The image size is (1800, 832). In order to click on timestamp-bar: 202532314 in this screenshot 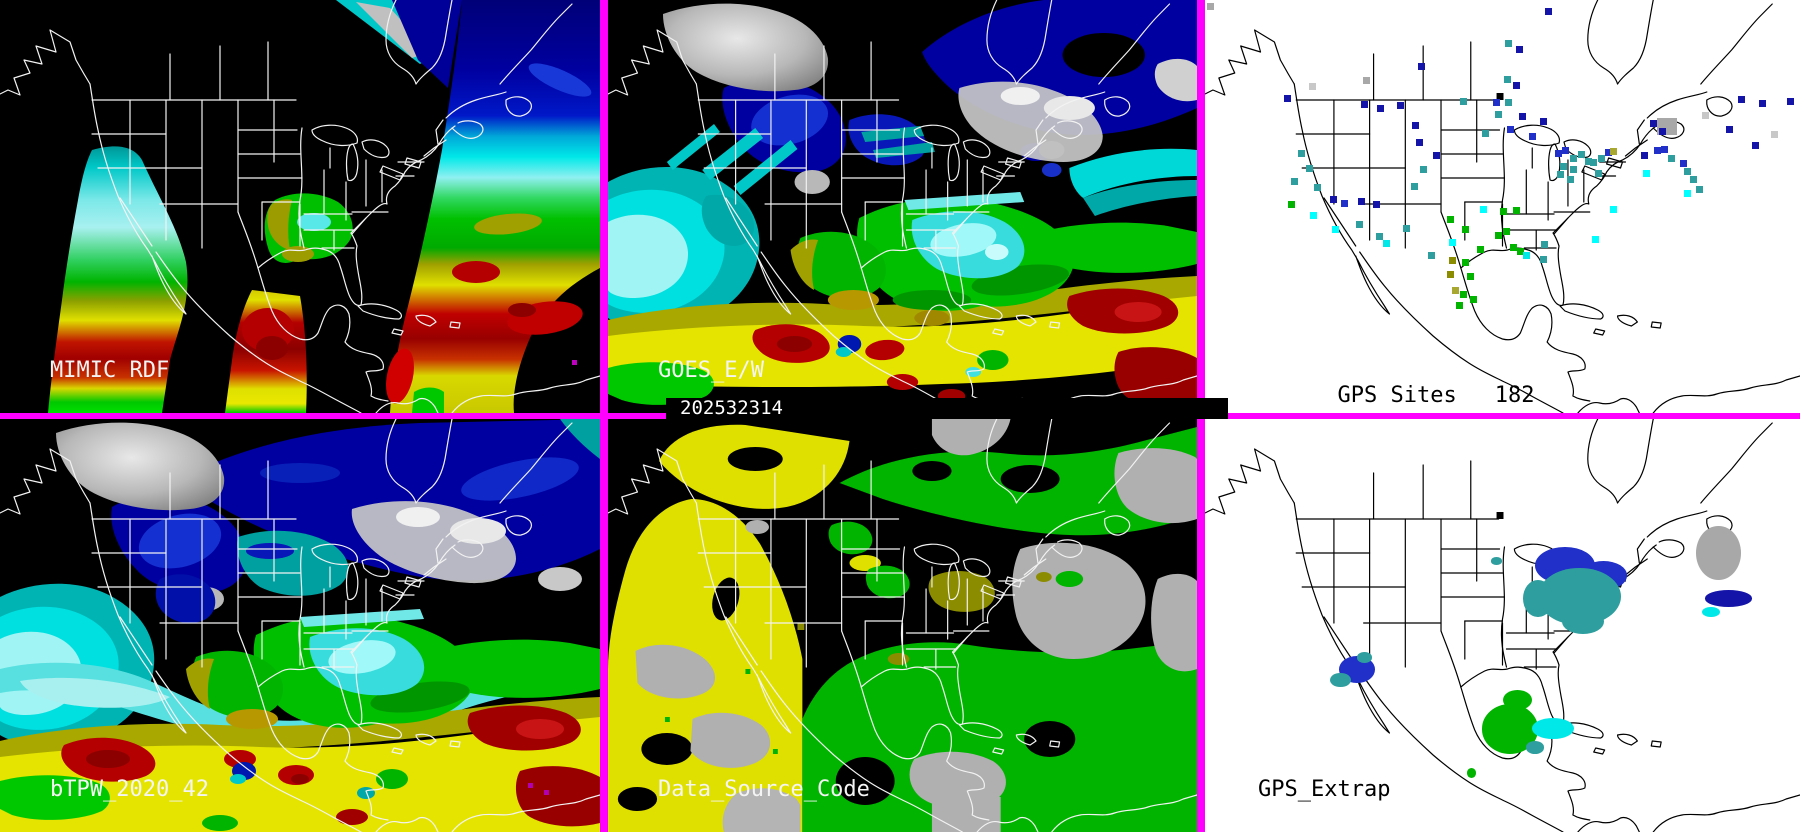, I will do `click(947, 408)`.